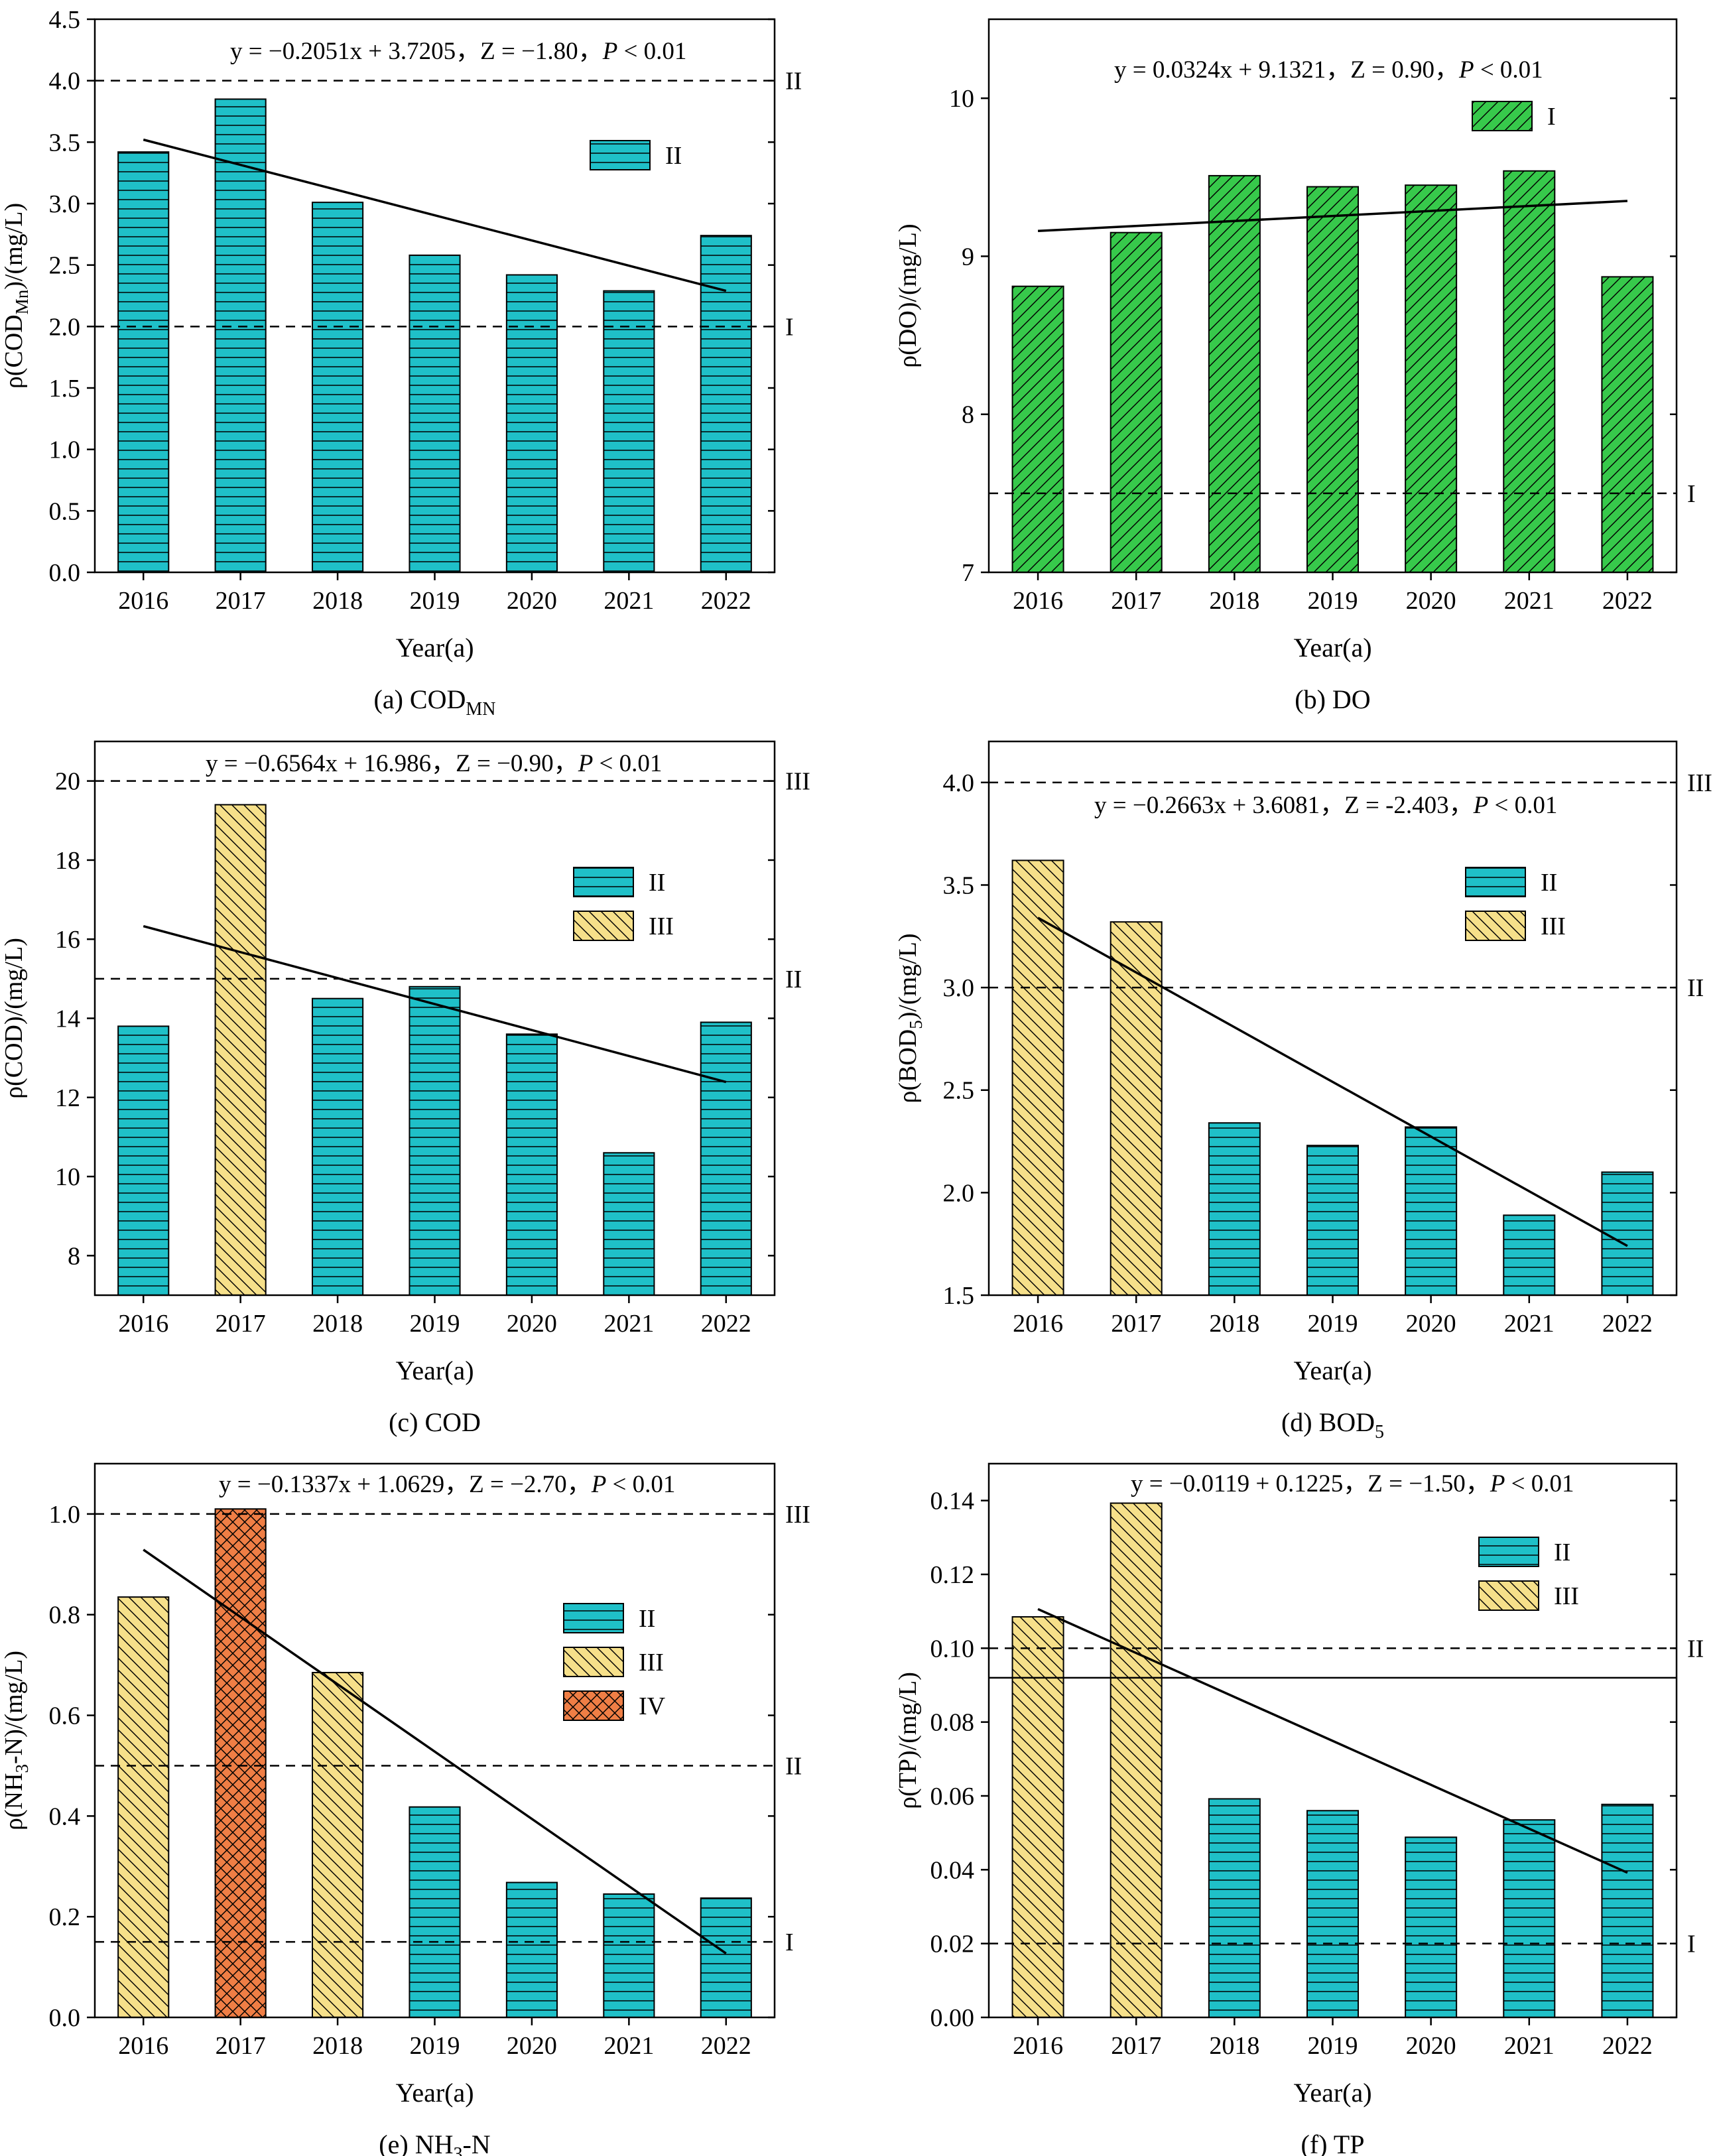  I want to click on y-tick-label: 0.10, so click(953, 1649).